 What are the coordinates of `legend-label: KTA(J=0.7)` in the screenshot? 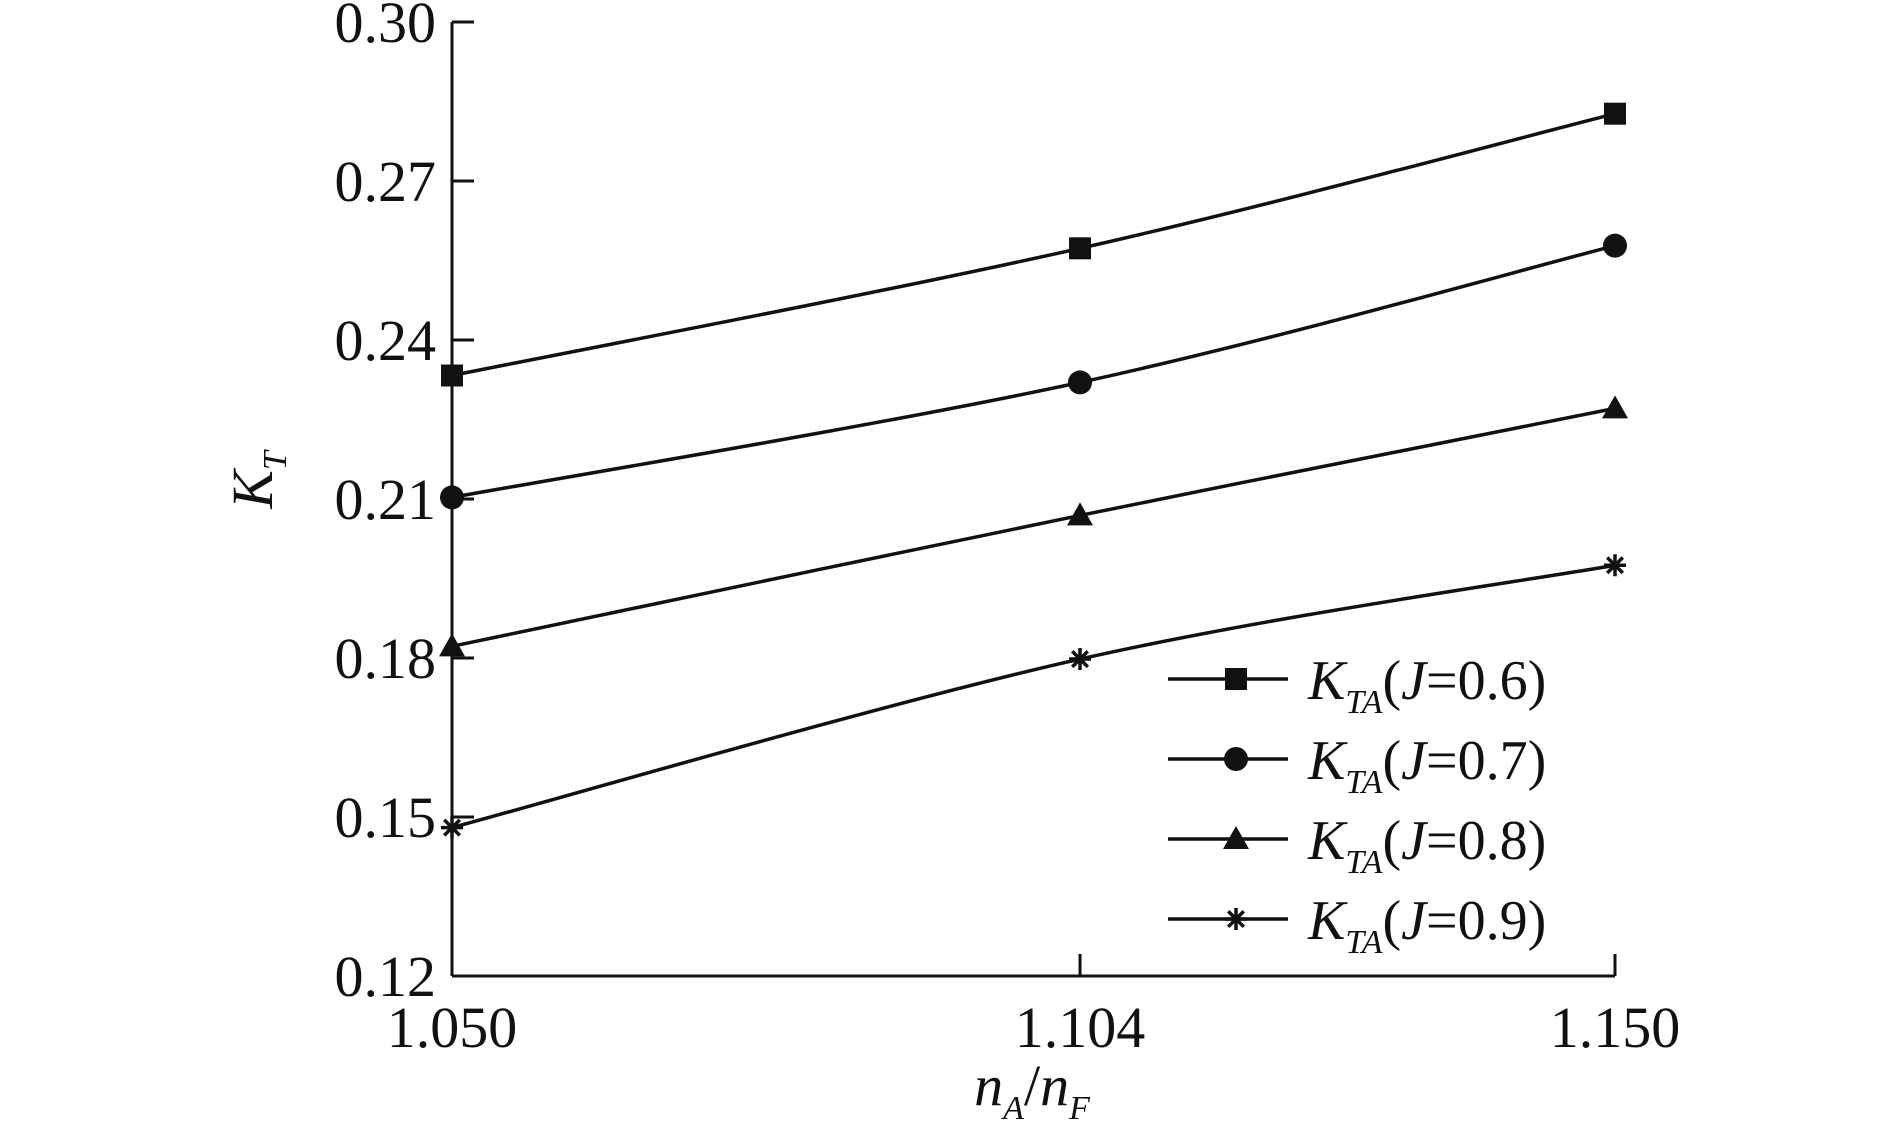 It's located at (1426, 765).